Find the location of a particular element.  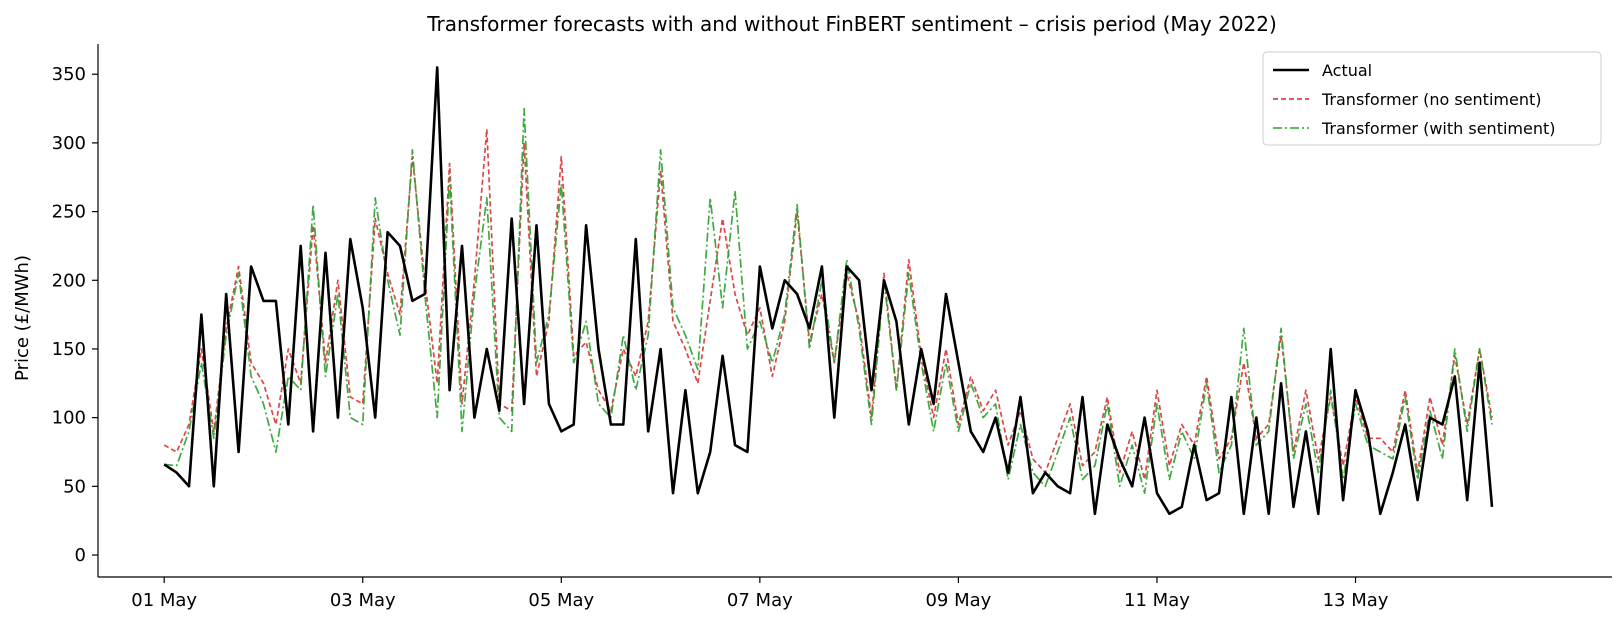

legend-label-actual: Actual is located at coordinates (1347, 70).